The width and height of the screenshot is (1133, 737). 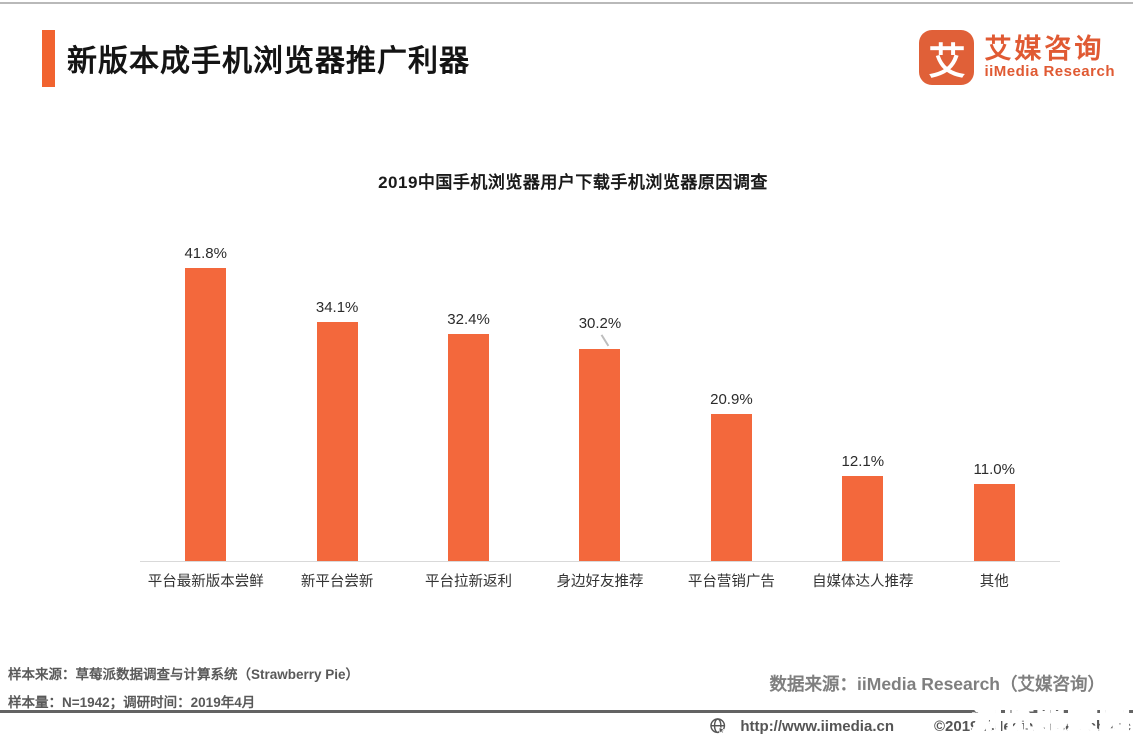 What do you see at coordinates (573, 182) in the screenshot?
I see `chart-title: 2019中国手机浏览器用户下载手机浏览器原因调查` at bounding box center [573, 182].